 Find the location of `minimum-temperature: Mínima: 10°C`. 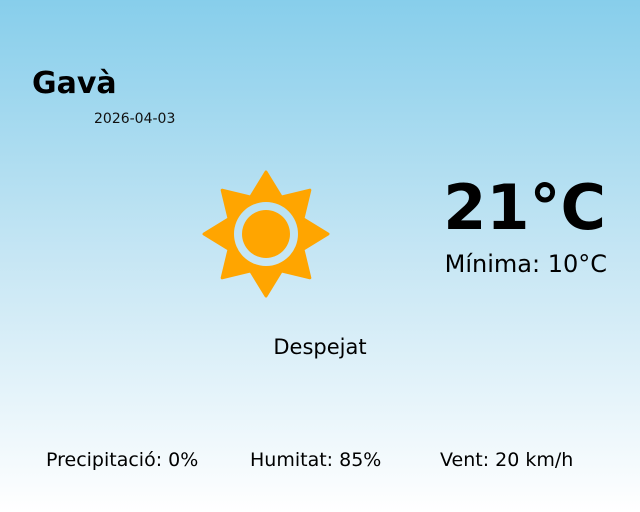

minimum-temperature: Mínima: 10°C is located at coordinates (525, 264).